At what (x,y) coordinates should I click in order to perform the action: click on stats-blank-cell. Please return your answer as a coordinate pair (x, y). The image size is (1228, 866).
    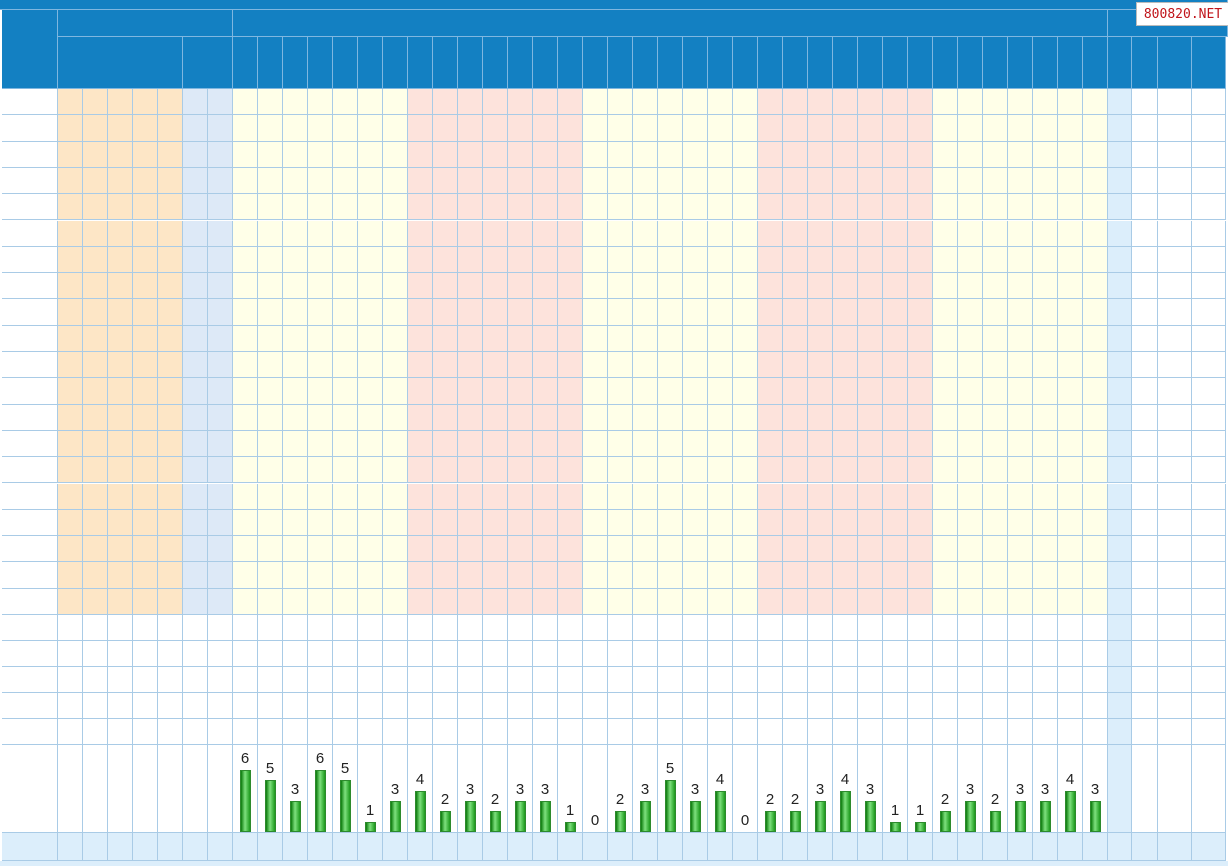
    Looking at the image, I should click on (220, 789).